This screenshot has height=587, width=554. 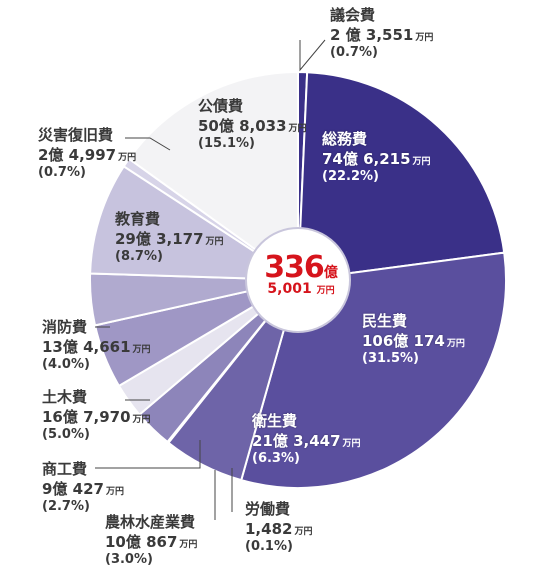 I want to click on slice-amount: 16億 7,970, so click(x=86, y=416).